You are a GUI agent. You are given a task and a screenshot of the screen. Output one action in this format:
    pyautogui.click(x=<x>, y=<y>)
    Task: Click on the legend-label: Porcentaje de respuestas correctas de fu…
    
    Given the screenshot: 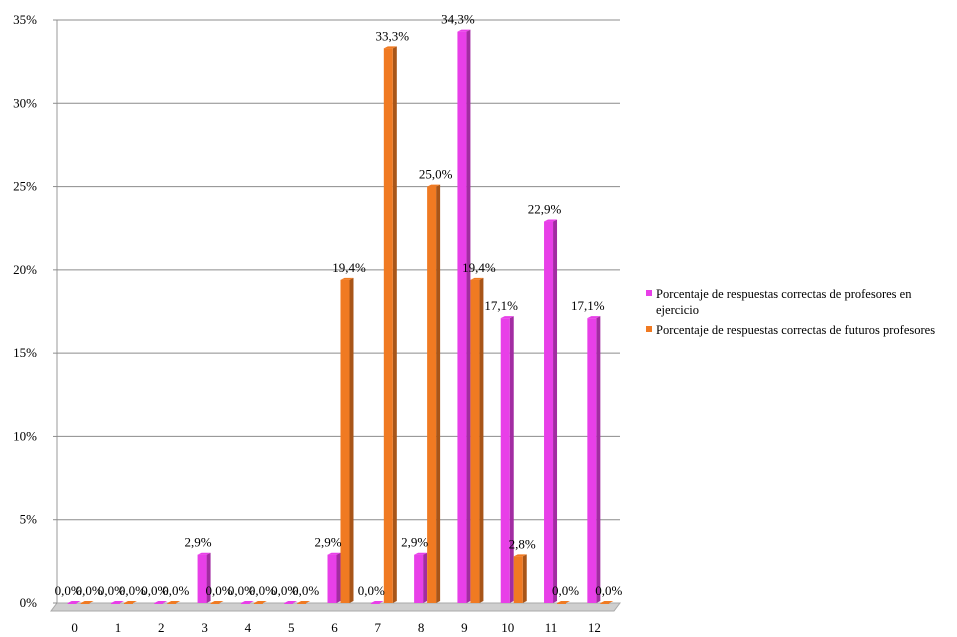 What is the action you would take?
    pyautogui.click(x=796, y=330)
    